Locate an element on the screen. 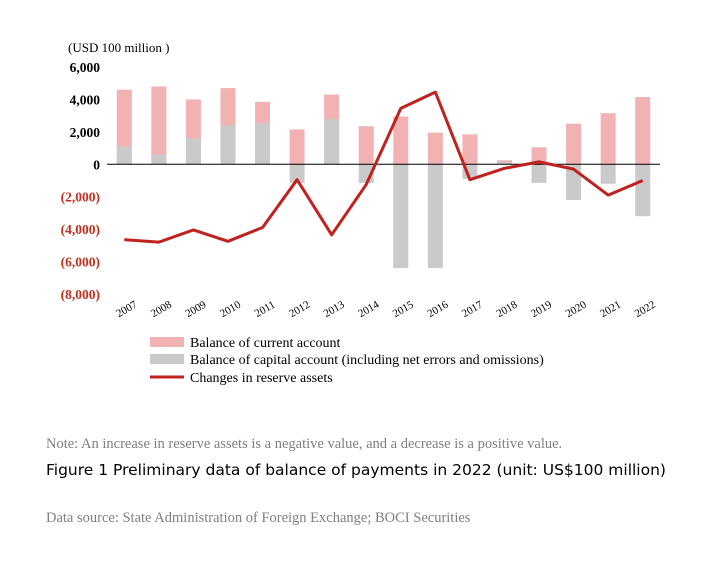 The height and width of the screenshot is (571, 721). legend-label-current-account: Balance of current account is located at coordinates (265, 343).